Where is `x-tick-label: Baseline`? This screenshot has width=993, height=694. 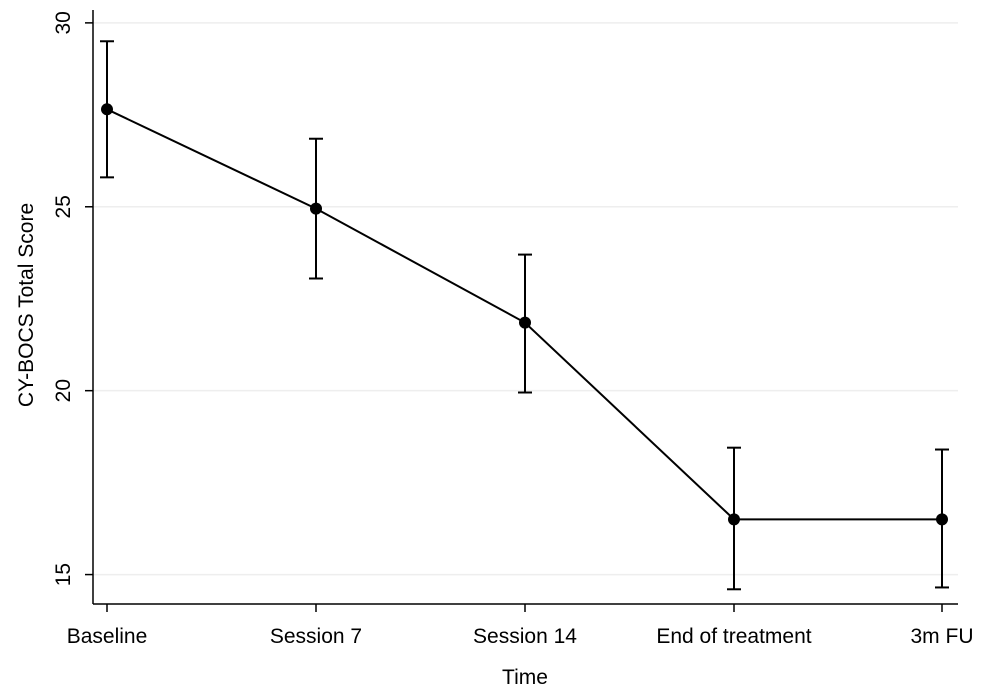
x-tick-label: Baseline is located at coordinates (107, 636).